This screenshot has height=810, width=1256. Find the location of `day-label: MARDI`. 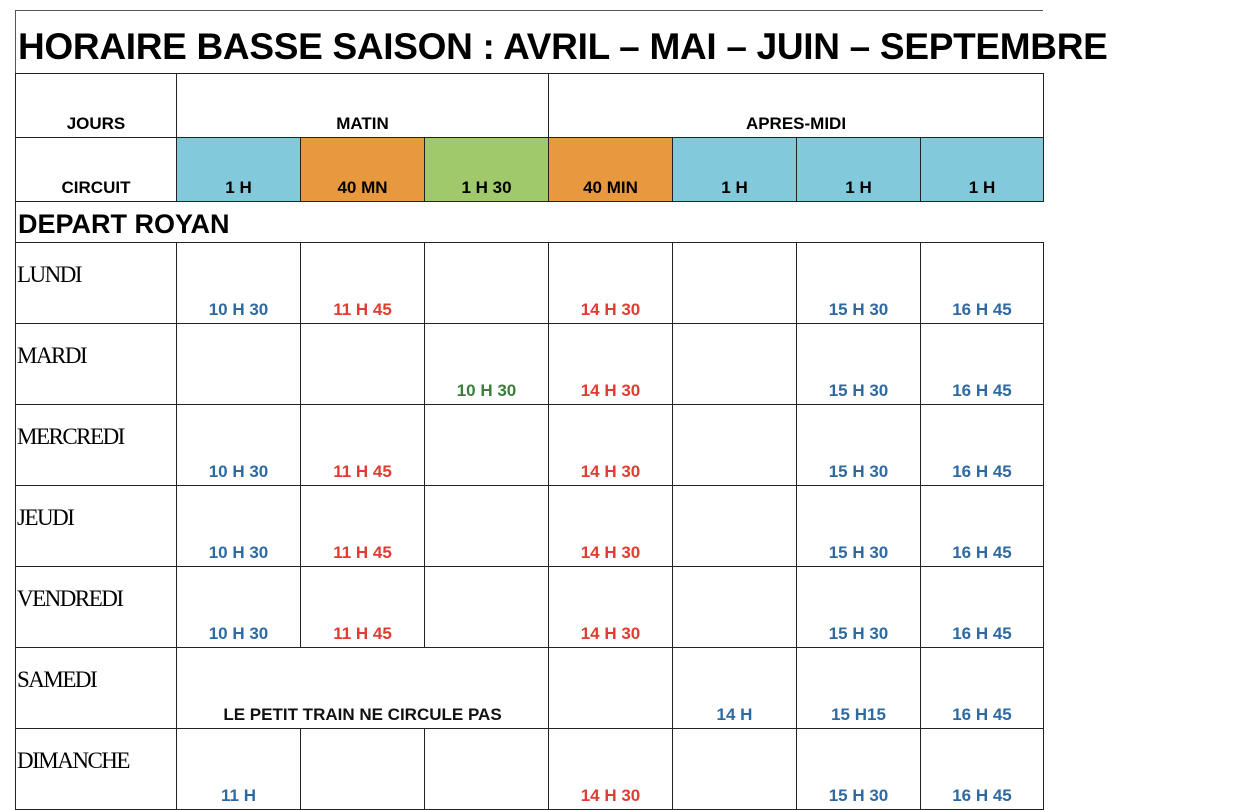

day-label: MARDI is located at coordinates (96, 364).